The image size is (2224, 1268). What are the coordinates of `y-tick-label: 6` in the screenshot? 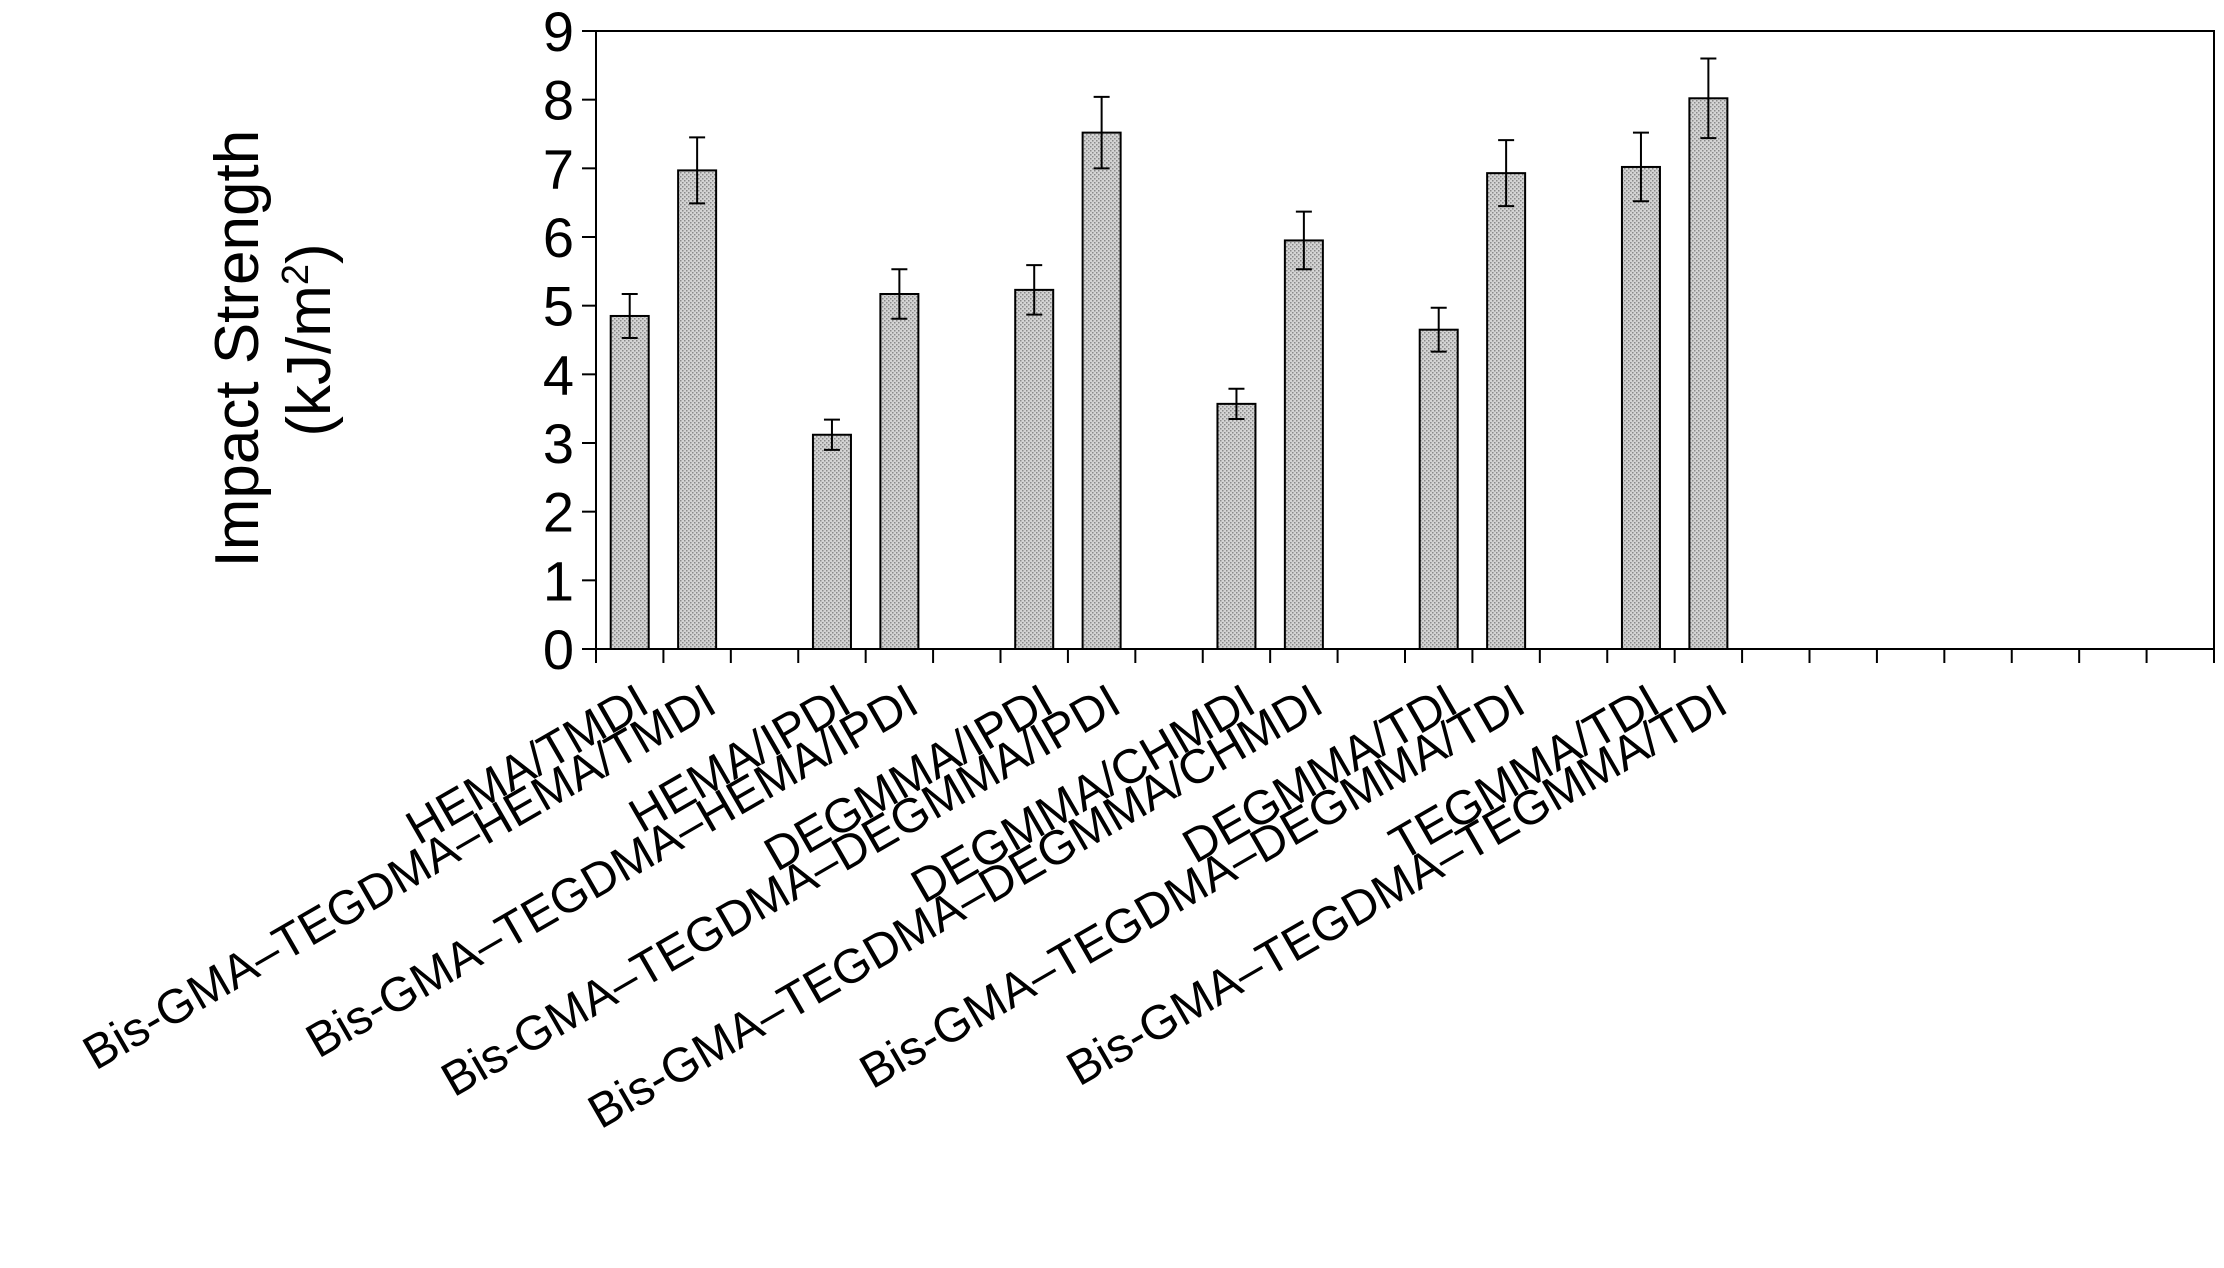 It's located at (558, 237).